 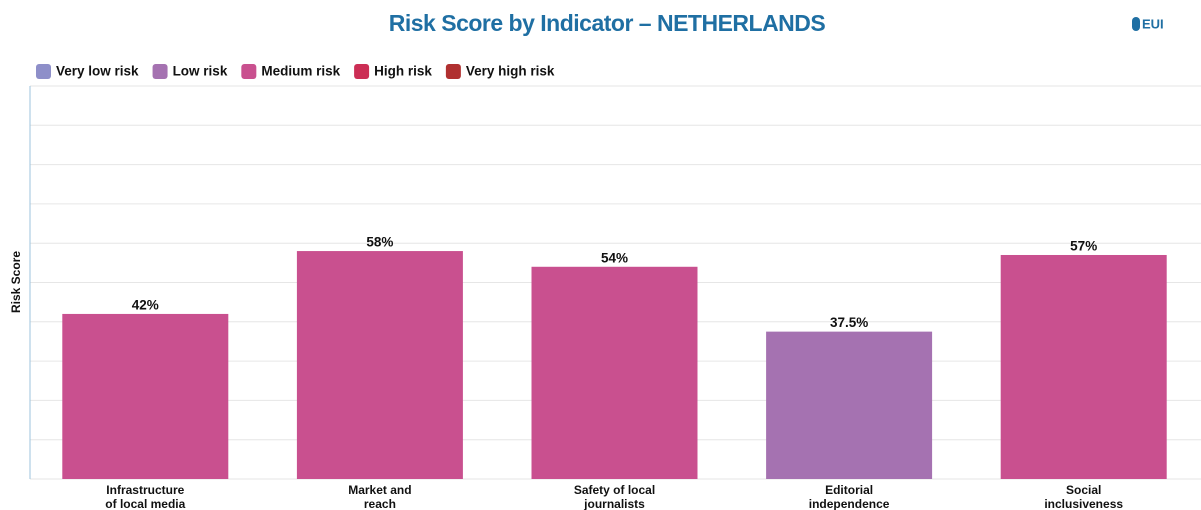 I want to click on x-tick-label: Safety of local journalists, so click(x=614, y=496).